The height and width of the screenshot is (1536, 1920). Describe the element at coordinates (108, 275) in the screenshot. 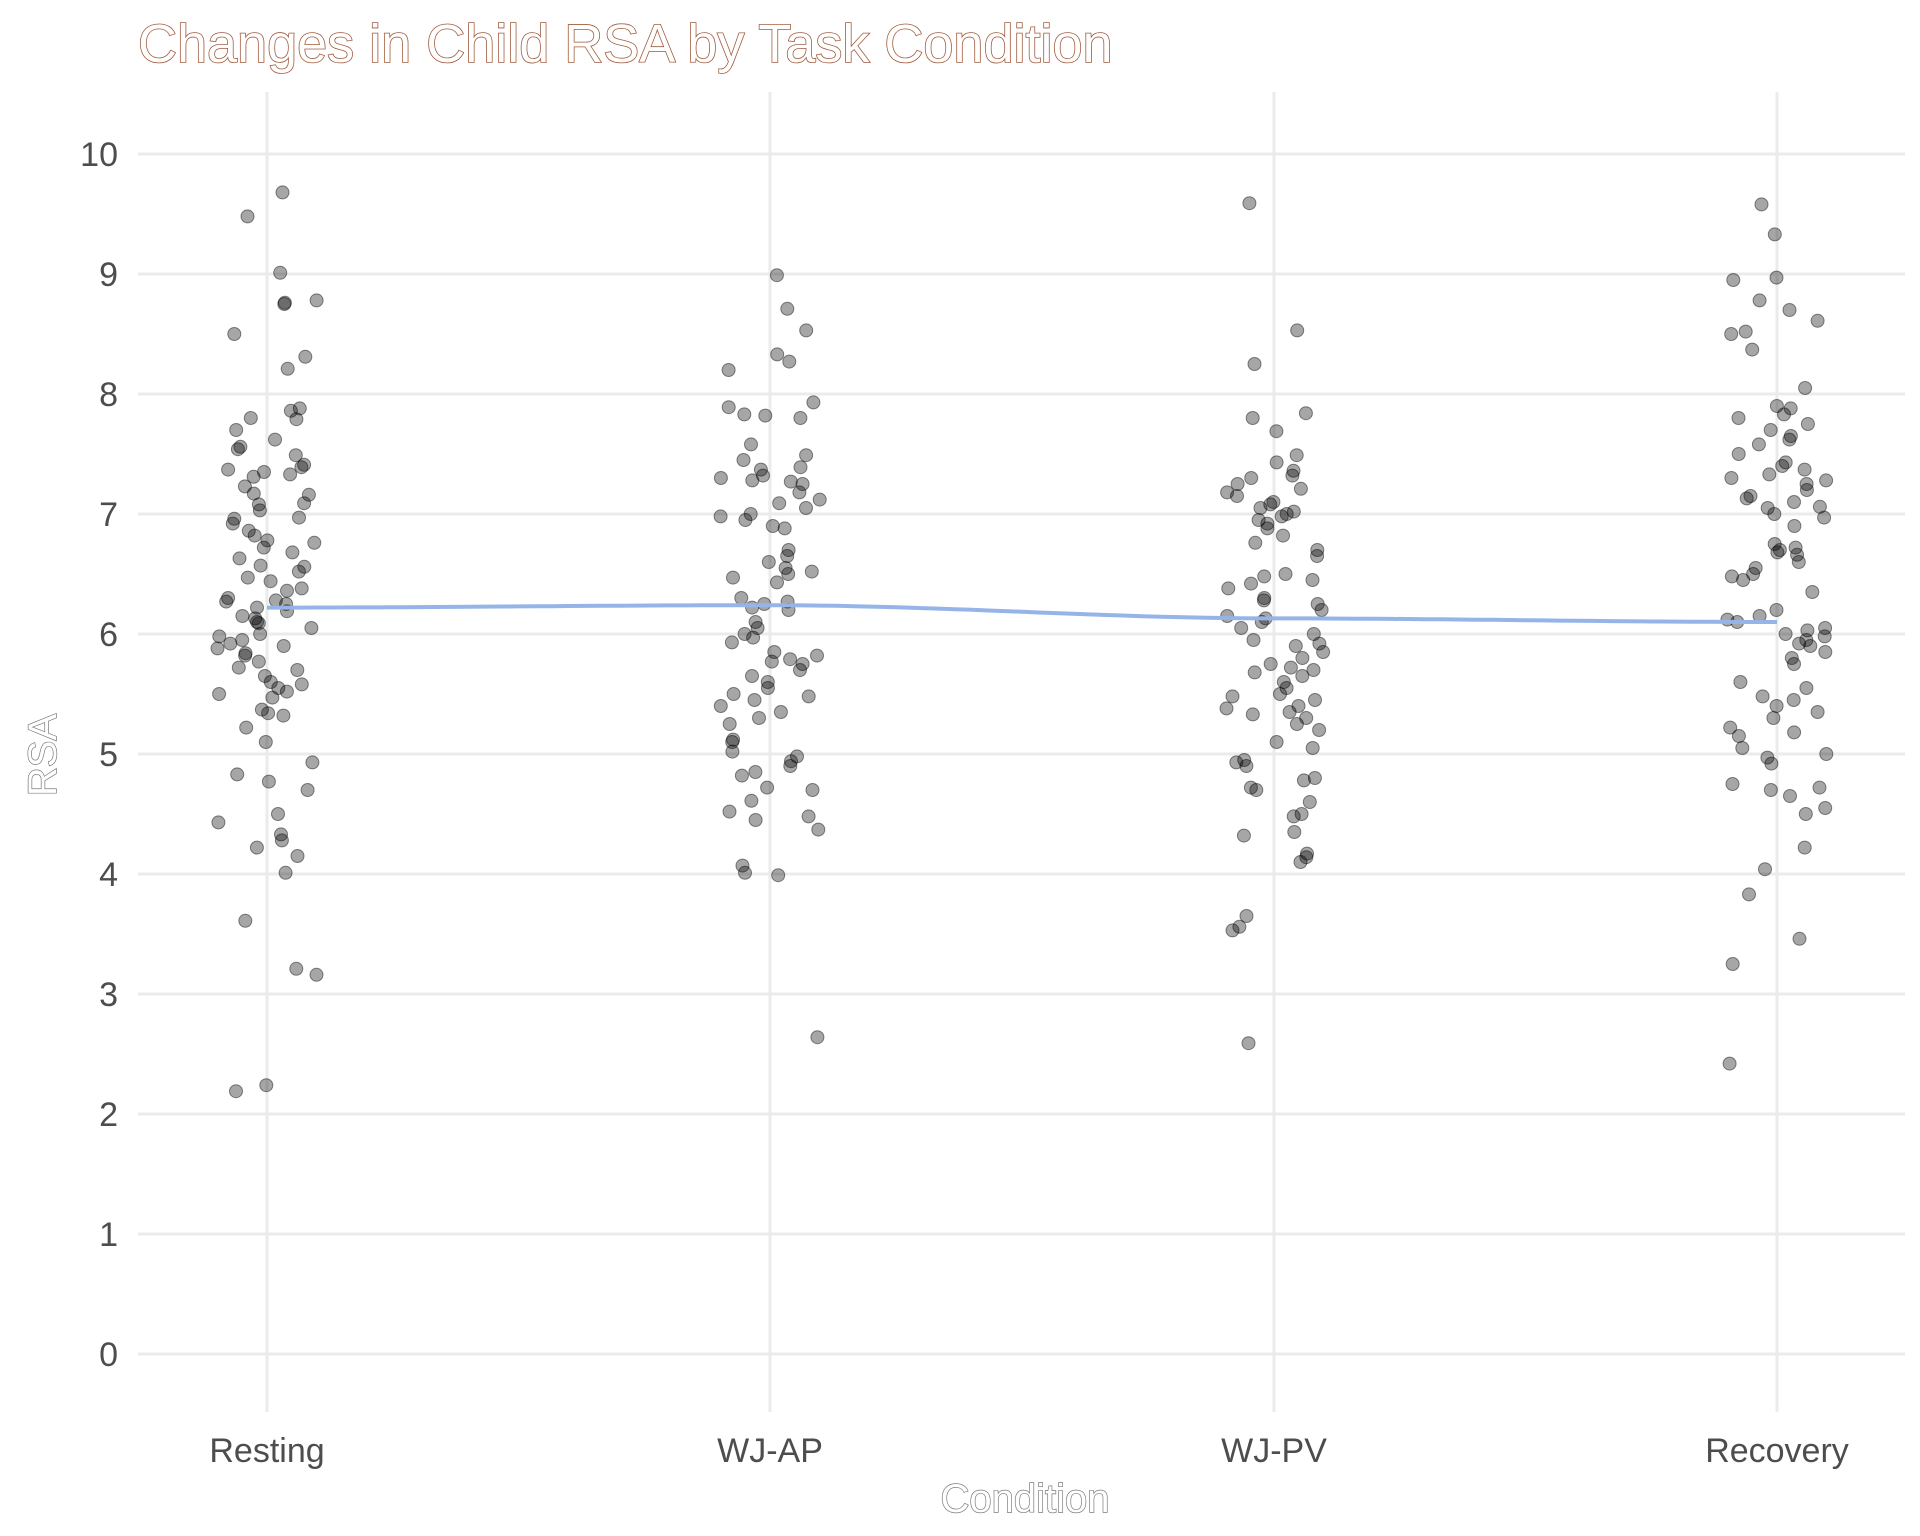

I see `y-tick-label: 9` at that location.